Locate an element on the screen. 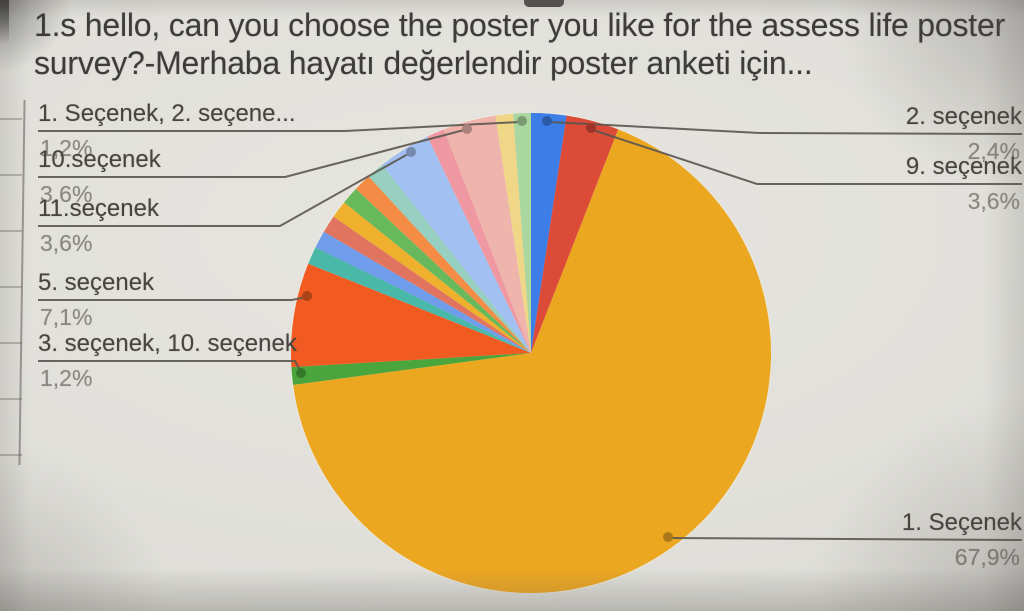 Image resolution: width=1024 pixels, height=611 pixels. callout-label: 3. seçenek, 10. seçenek is located at coordinates (167, 343).